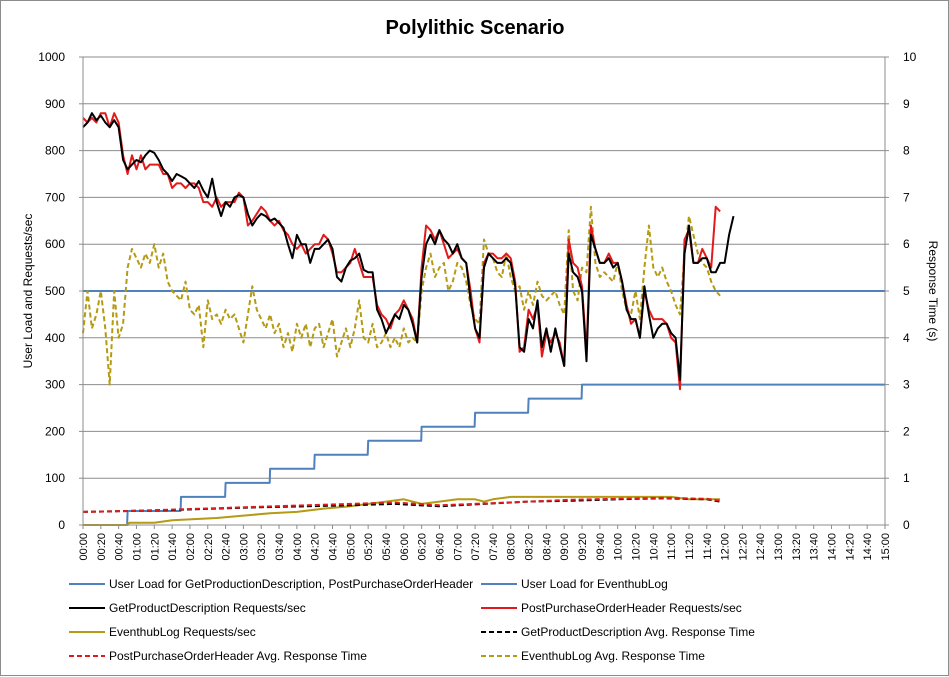  What do you see at coordinates (476, 547) in the screenshot?
I see `x-tick-label: 07:20` at bounding box center [476, 547].